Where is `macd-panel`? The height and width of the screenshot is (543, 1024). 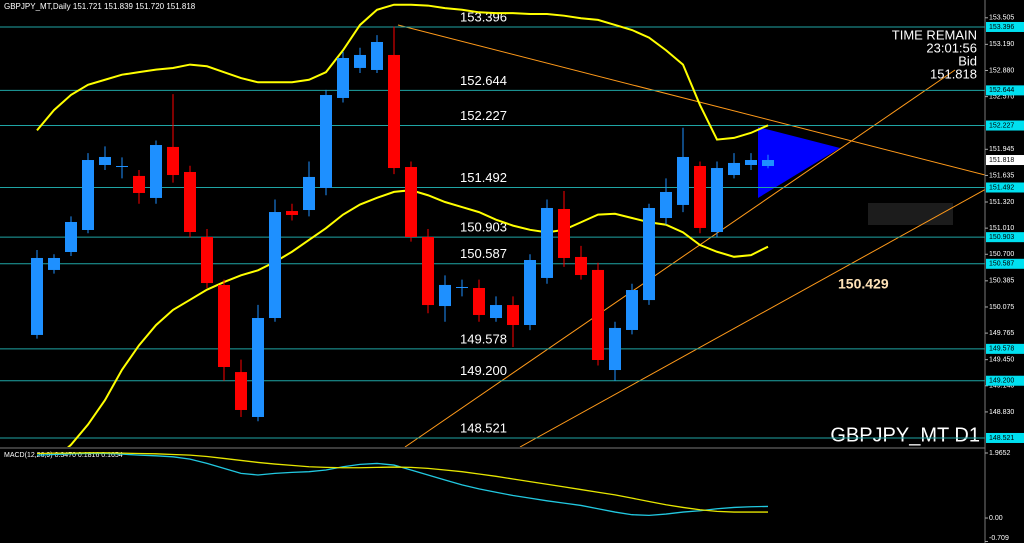 macd-panel is located at coordinates (402, 484).